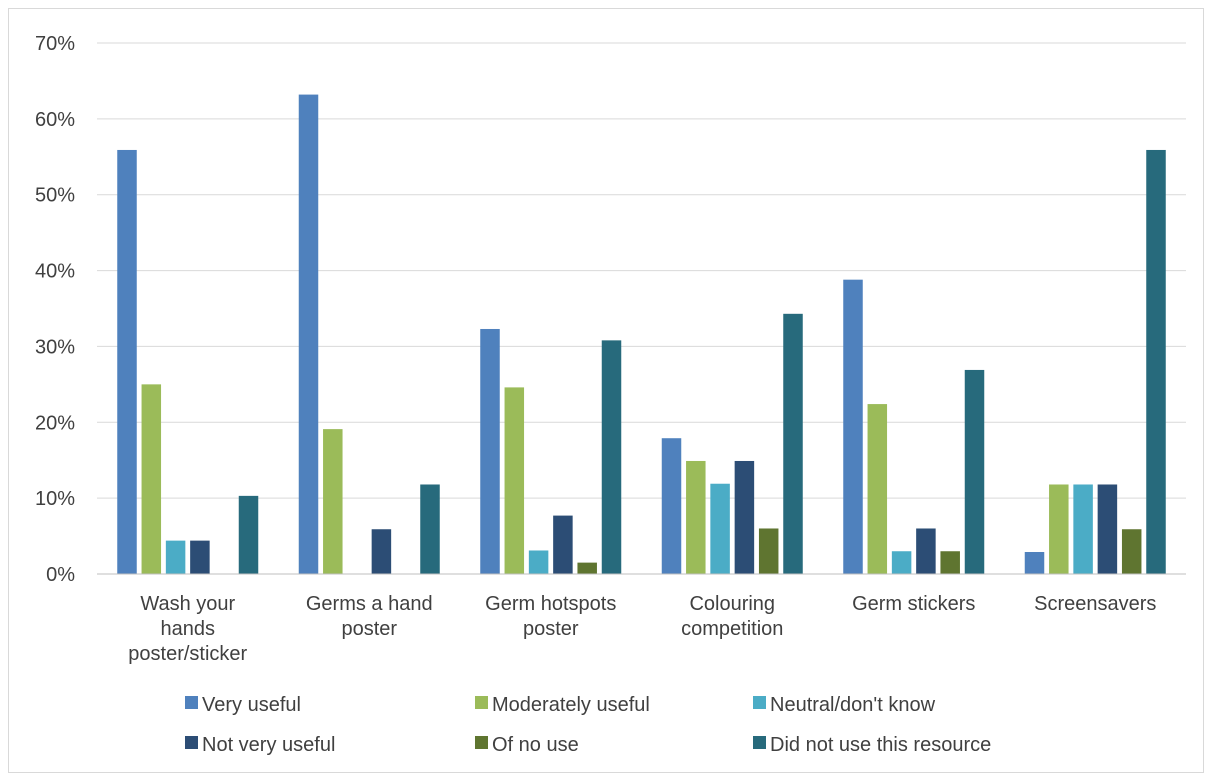 The width and height of the screenshot is (1206, 775). Describe the element at coordinates (251, 705) in the screenshot. I see `legend-label: Very useful` at that location.